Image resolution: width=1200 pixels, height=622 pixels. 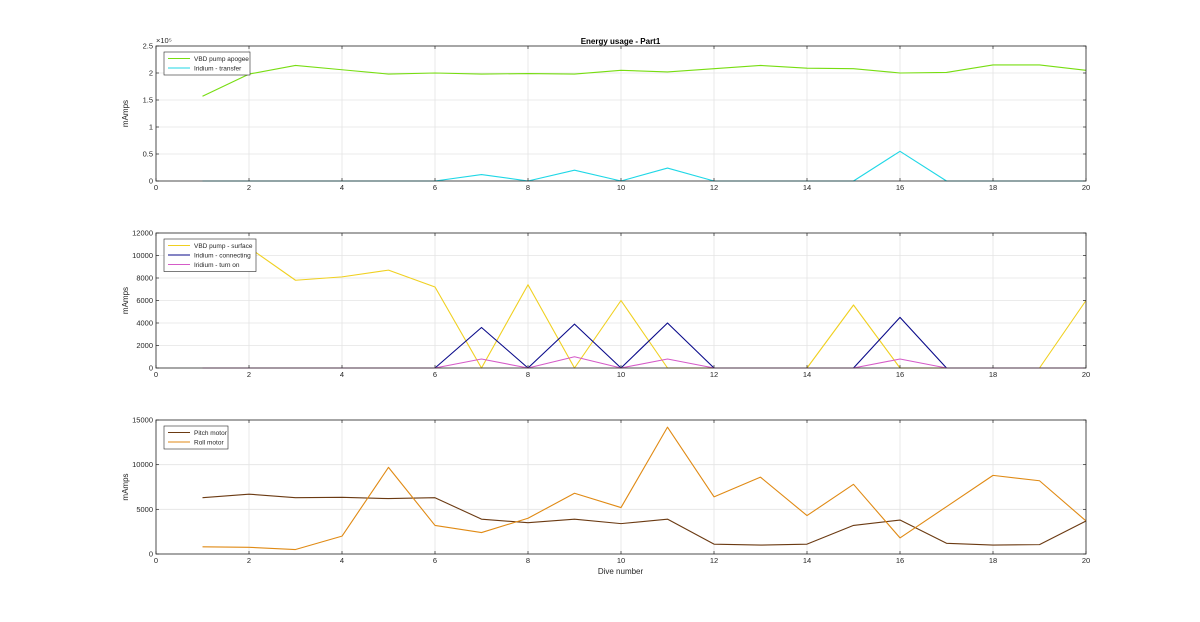 What do you see at coordinates (217, 265) in the screenshot?
I see `legend-label-3: Iridium - turn on` at bounding box center [217, 265].